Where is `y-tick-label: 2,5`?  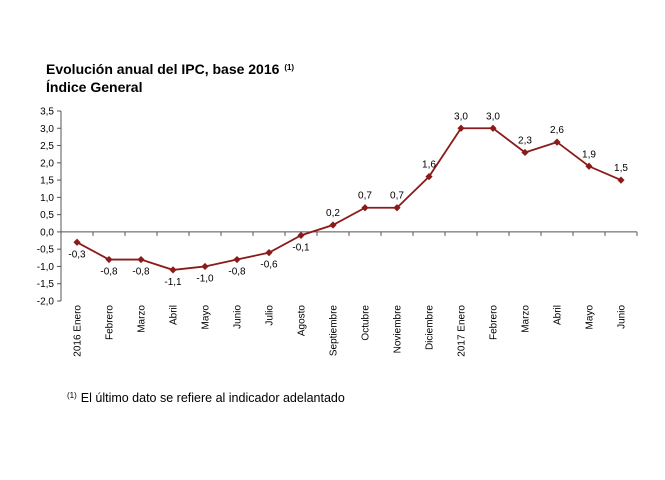
y-tick-label: 2,5 is located at coordinates (47, 146).